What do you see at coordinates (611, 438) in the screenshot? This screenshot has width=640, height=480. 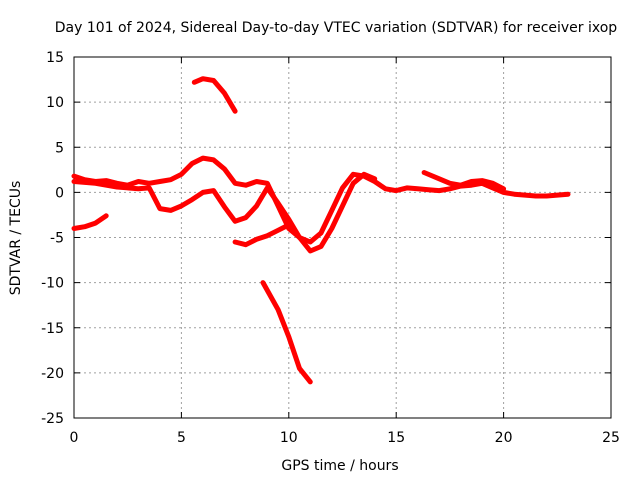 I see `x-tick-label: 25` at bounding box center [611, 438].